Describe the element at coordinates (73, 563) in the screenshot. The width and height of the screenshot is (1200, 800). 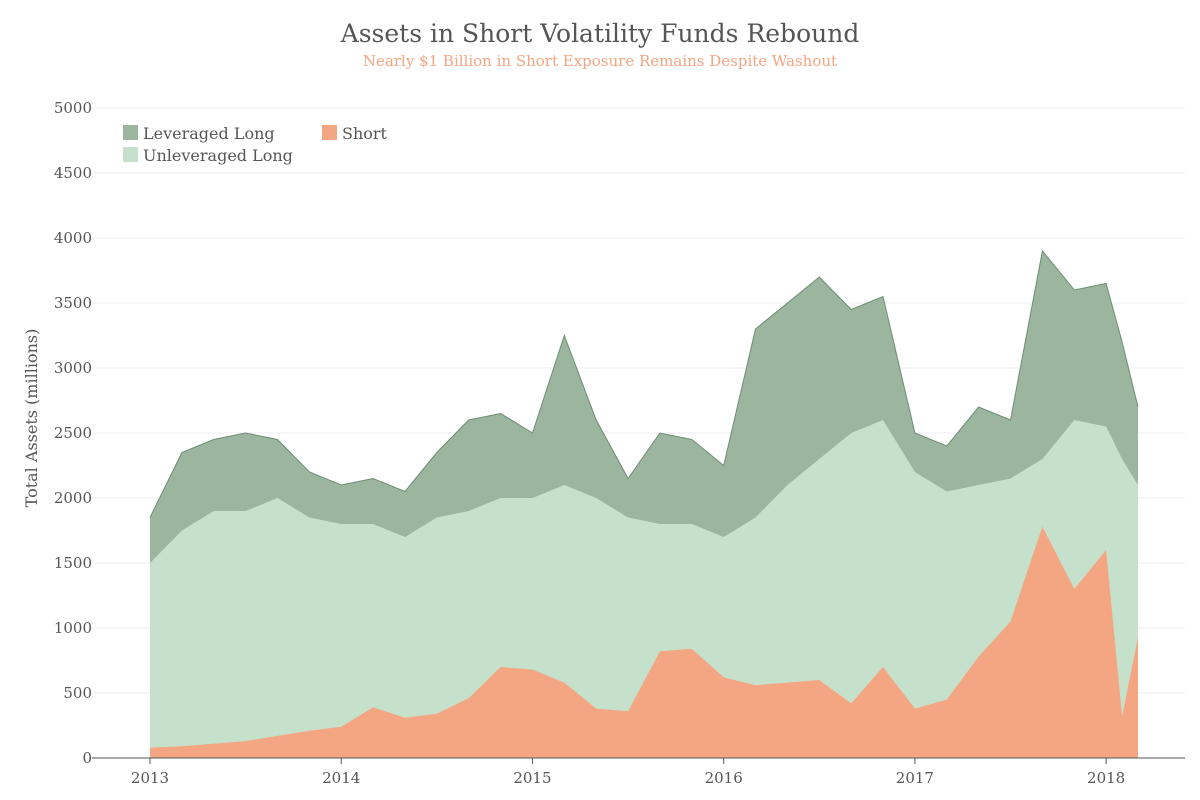
I see `y-tick-label: 1500` at that location.